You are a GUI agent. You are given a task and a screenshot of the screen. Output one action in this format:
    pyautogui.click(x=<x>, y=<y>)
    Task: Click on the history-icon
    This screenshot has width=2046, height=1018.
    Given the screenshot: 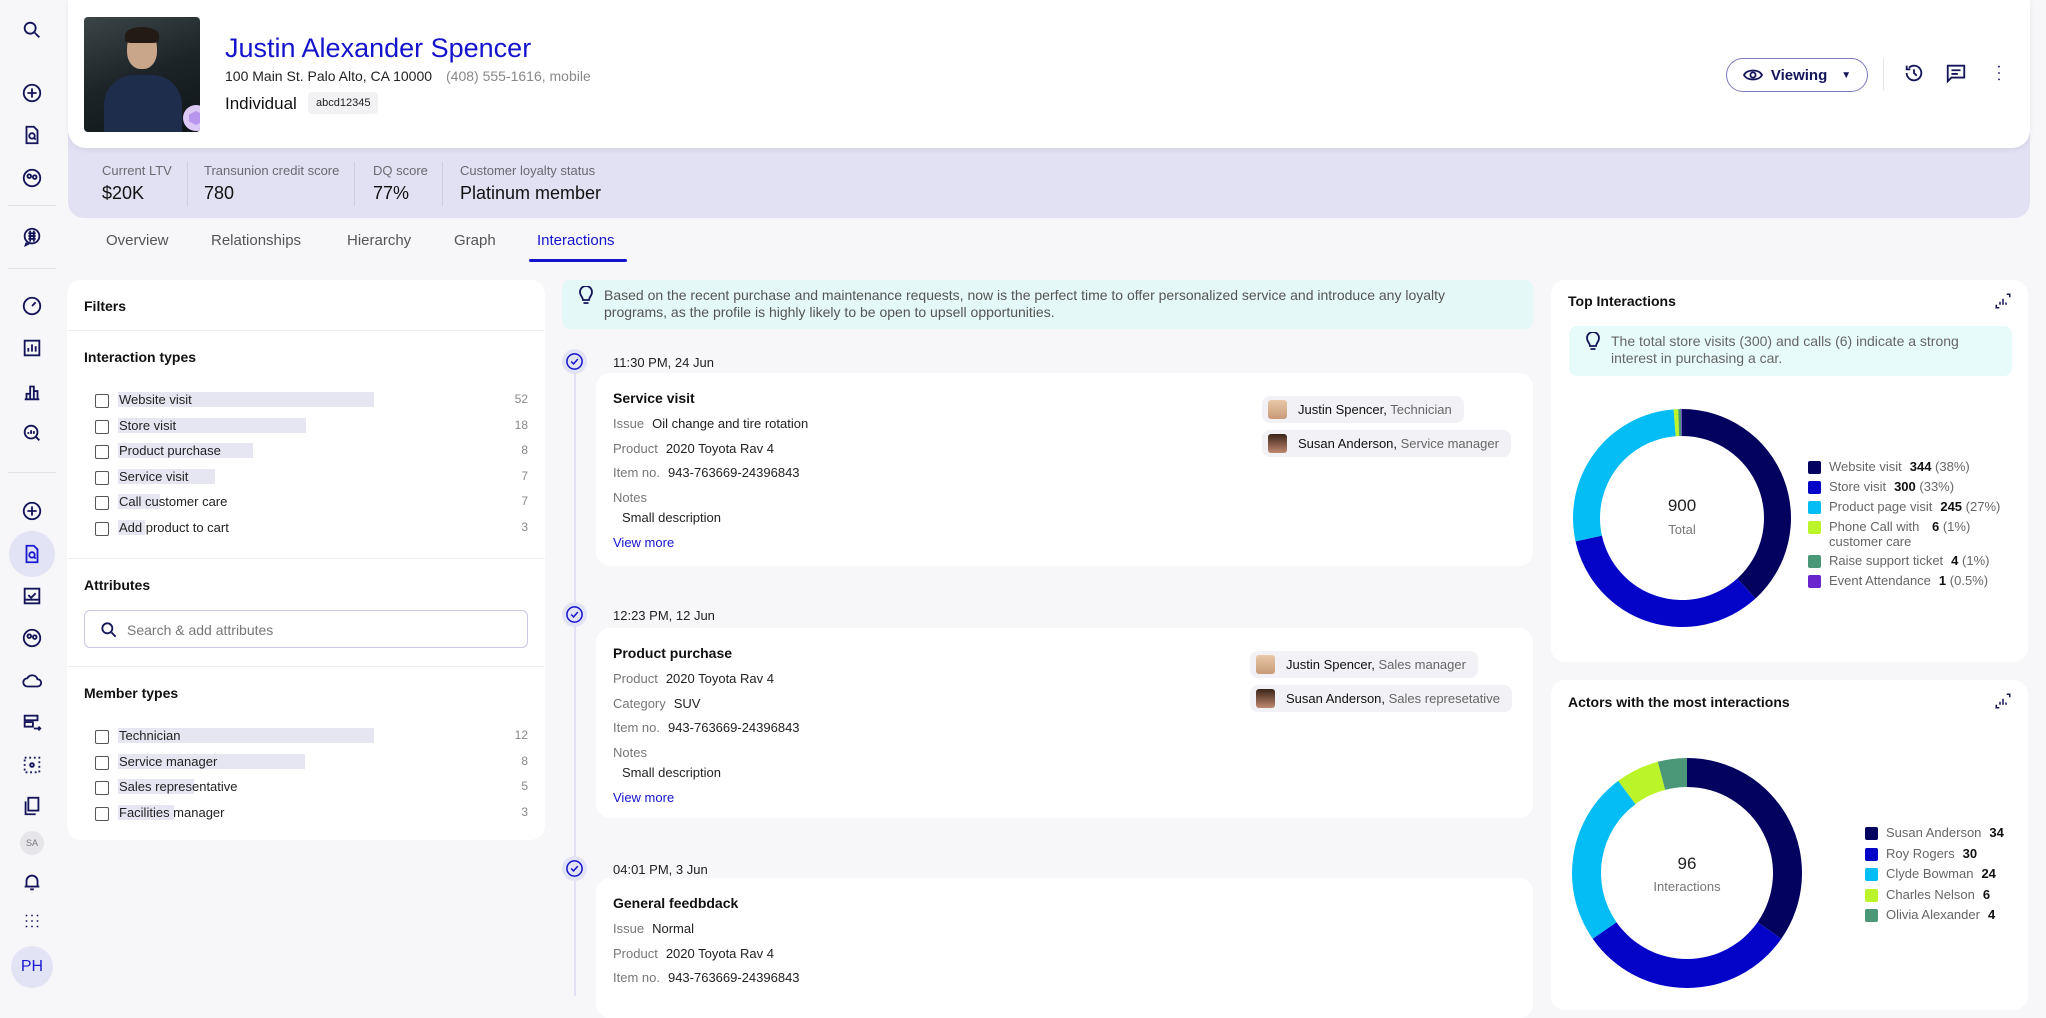 What is the action you would take?
    pyautogui.click(x=1916, y=75)
    